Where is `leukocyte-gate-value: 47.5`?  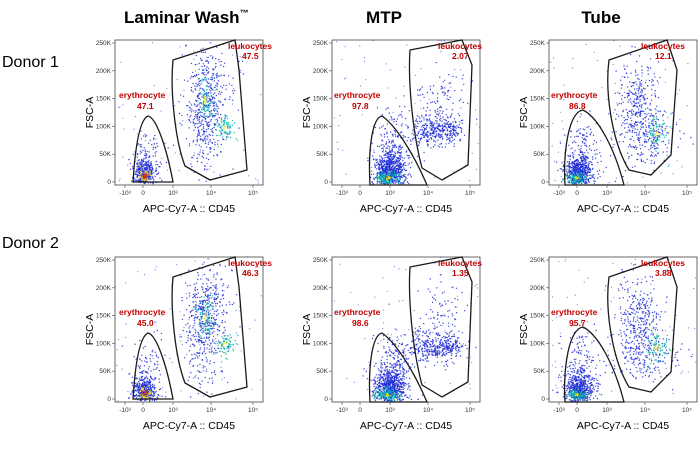
leukocyte-gate-value: 47.5 is located at coordinates (250, 56).